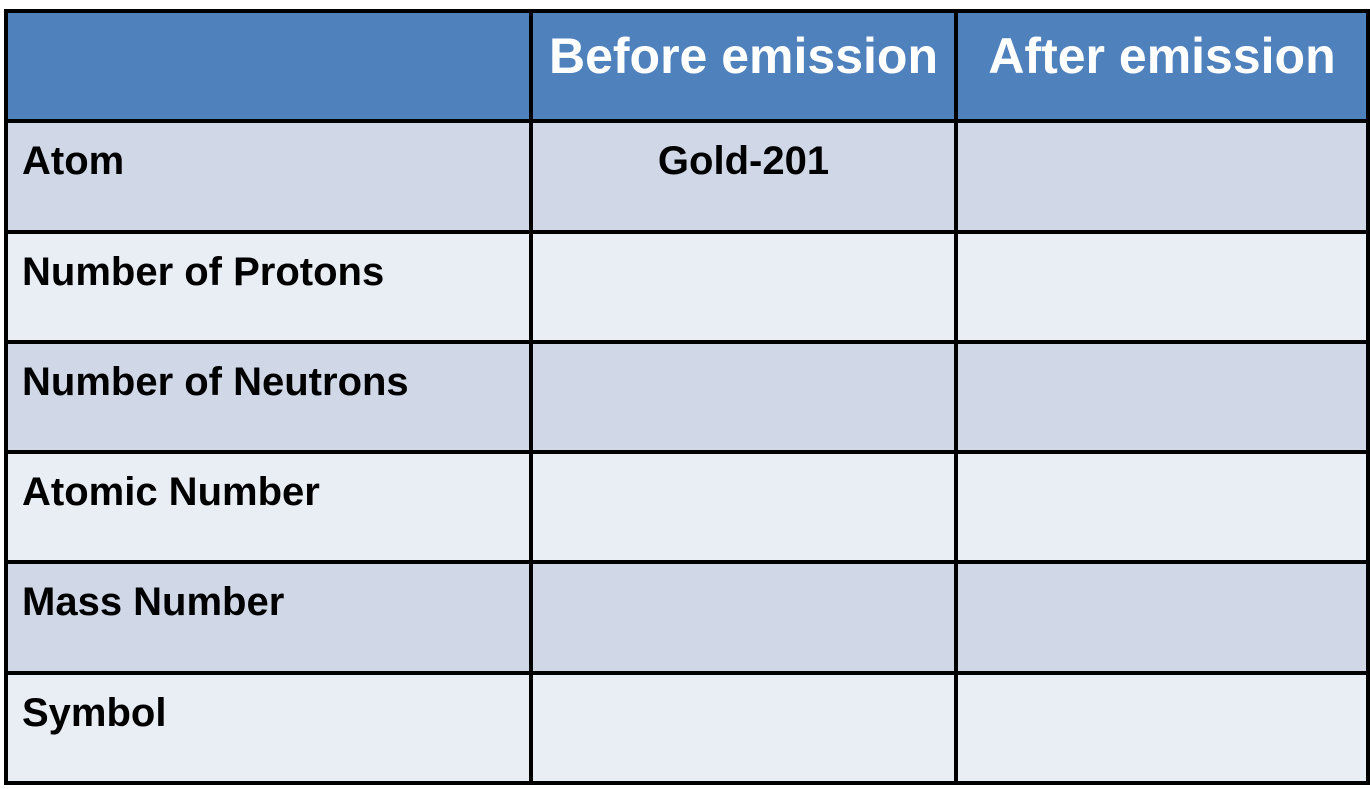  What do you see at coordinates (268, 286) in the screenshot?
I see `row-label-protons: Number of Protons` at bounding box center [268, 286].